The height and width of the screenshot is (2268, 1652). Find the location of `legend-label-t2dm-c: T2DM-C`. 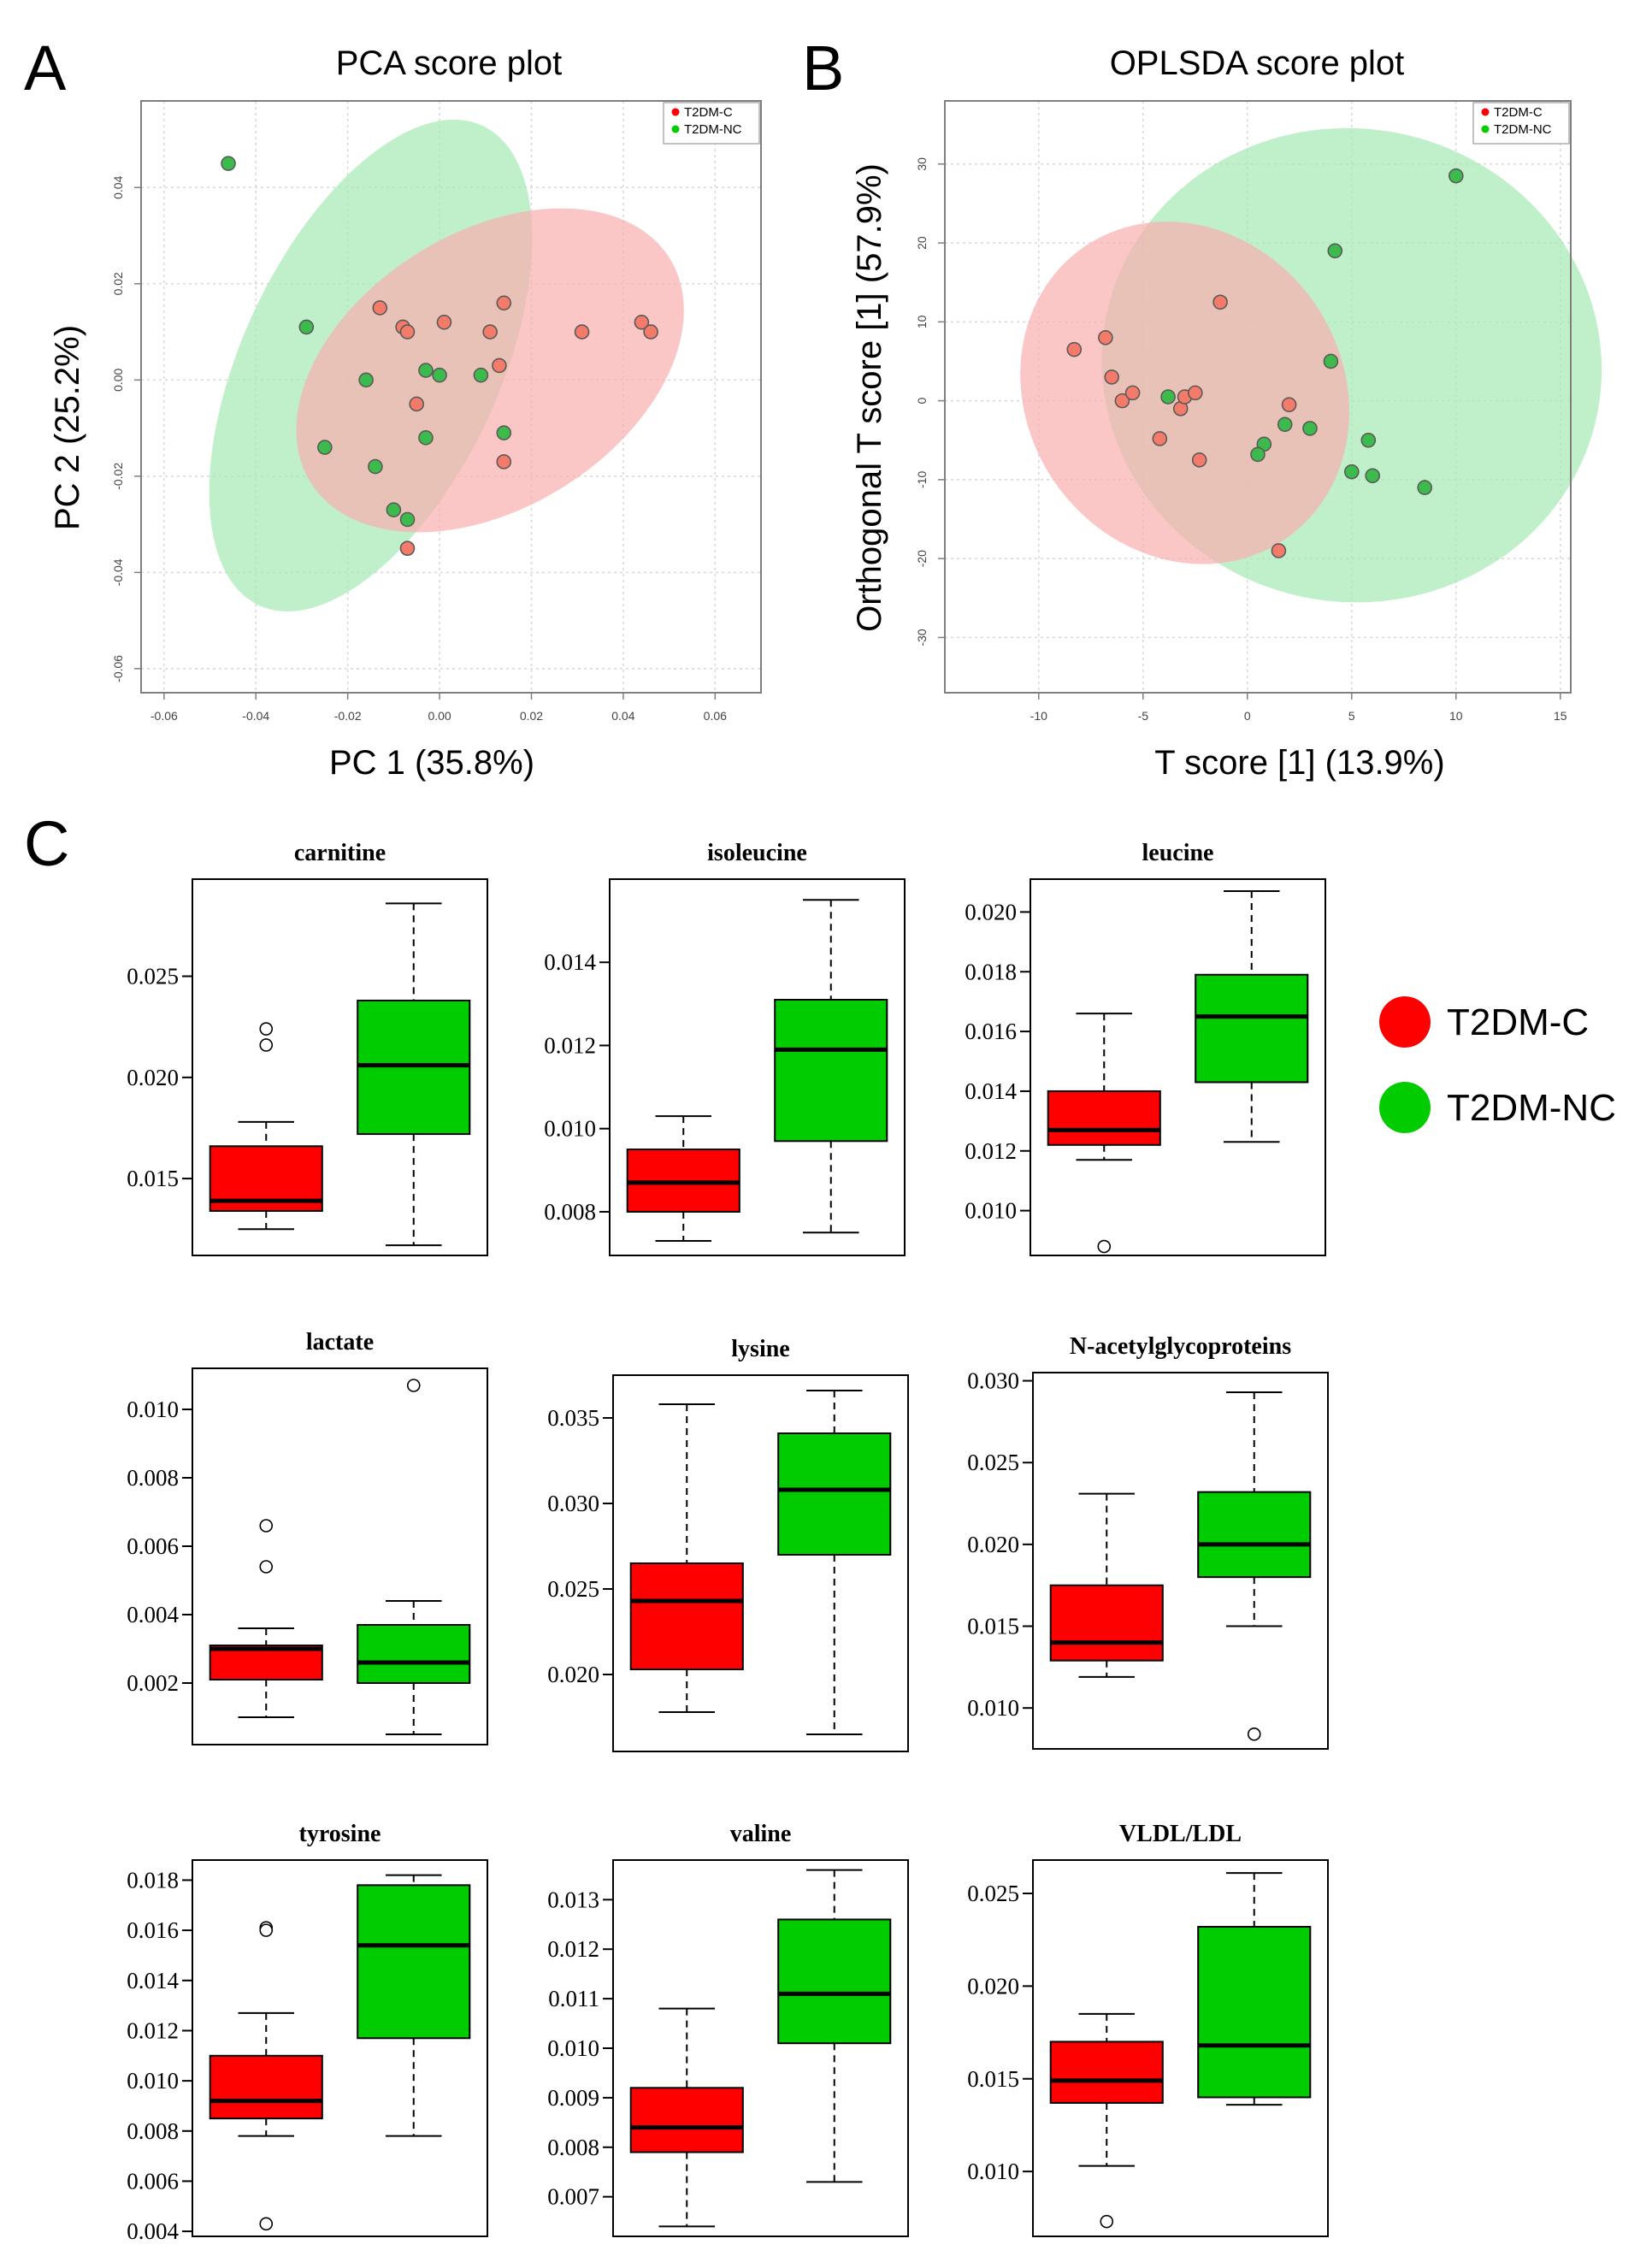

legend-label-t2dm-c: T2DM-C is located at coordinates (1518, 1022).